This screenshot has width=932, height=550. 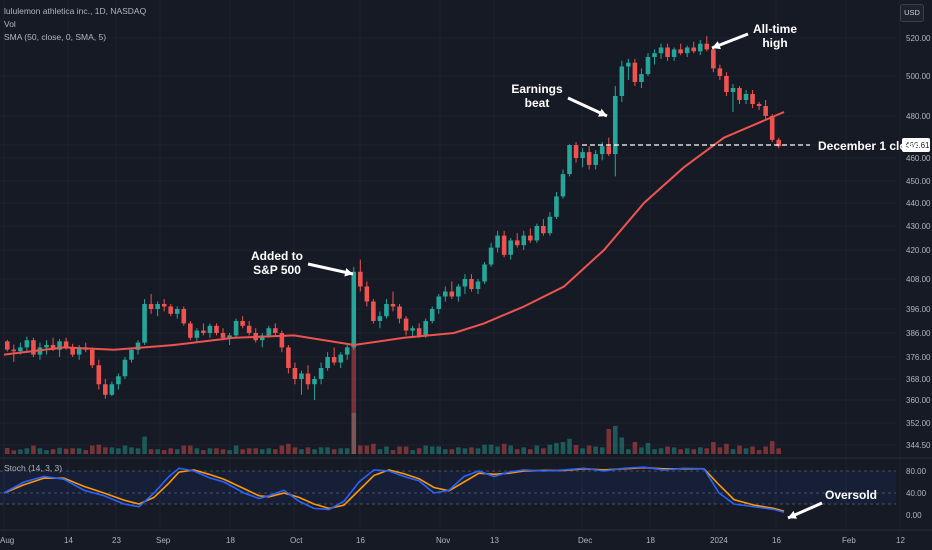 I want to click on annotation-added-to-sp500: Added to, so click(x=277, y=256).